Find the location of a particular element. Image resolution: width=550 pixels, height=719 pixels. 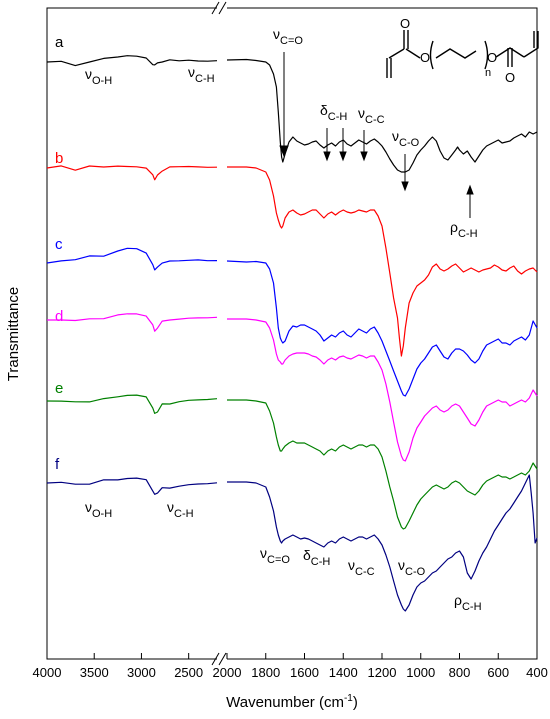

series-labels: a b c d e f is located at coordinates (59, 253).